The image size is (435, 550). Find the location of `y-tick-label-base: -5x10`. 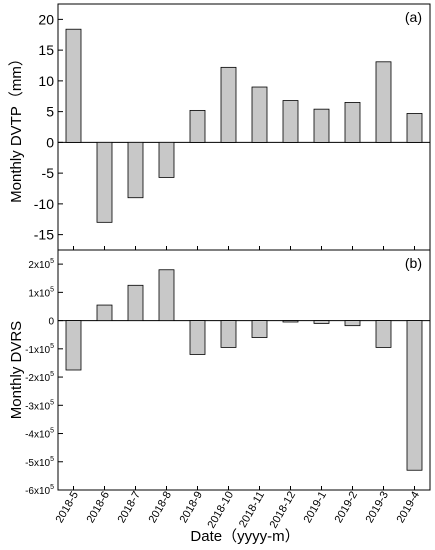

y-tick-label-base: -5x10 is located at coordinates (37, 463).